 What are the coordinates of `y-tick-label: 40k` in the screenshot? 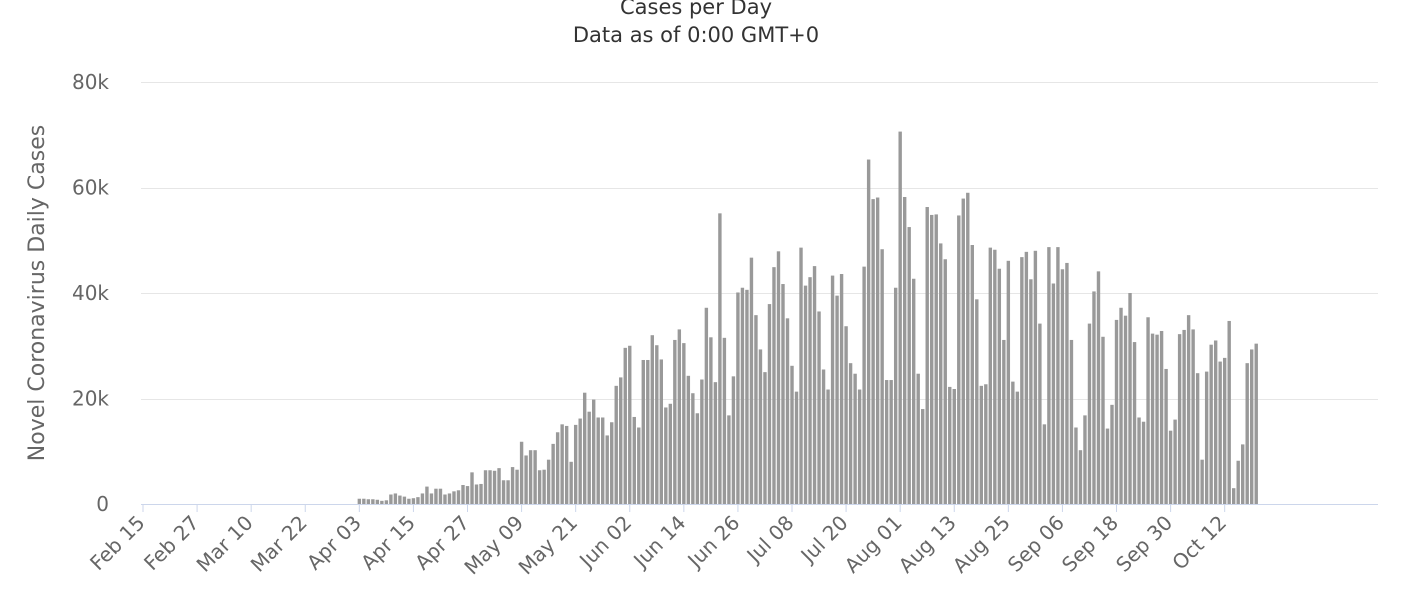 It's located at (90, 293).